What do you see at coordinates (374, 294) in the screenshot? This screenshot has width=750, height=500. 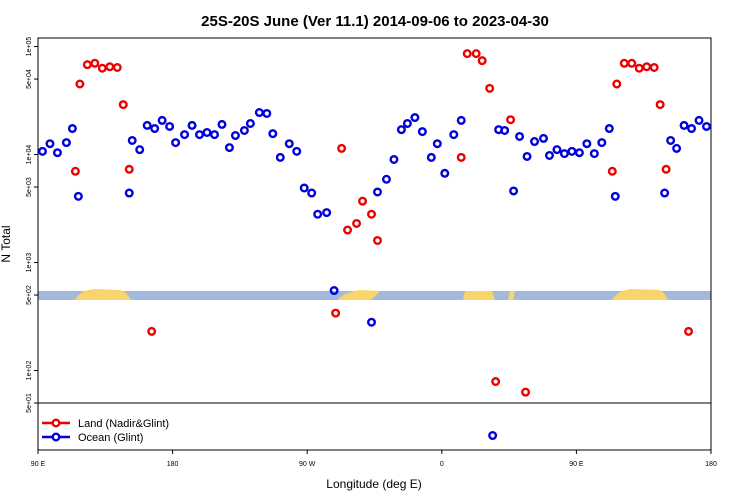 I see `map-strip` at bounding box center [374, 294].